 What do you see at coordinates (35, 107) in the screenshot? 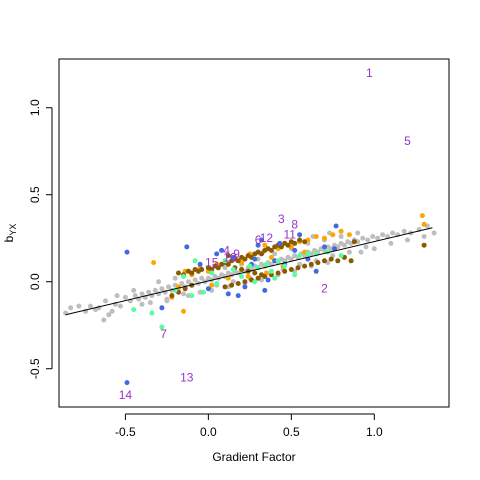
I see `y-tick-label: 1.0` at bounding box center [35, 107].